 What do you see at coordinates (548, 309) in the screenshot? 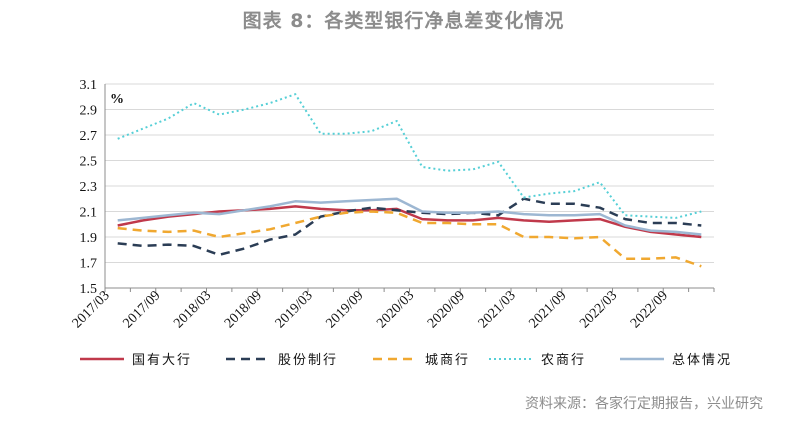
I see `x-tick-label: 2021/09` at bounding box center [548, 309].